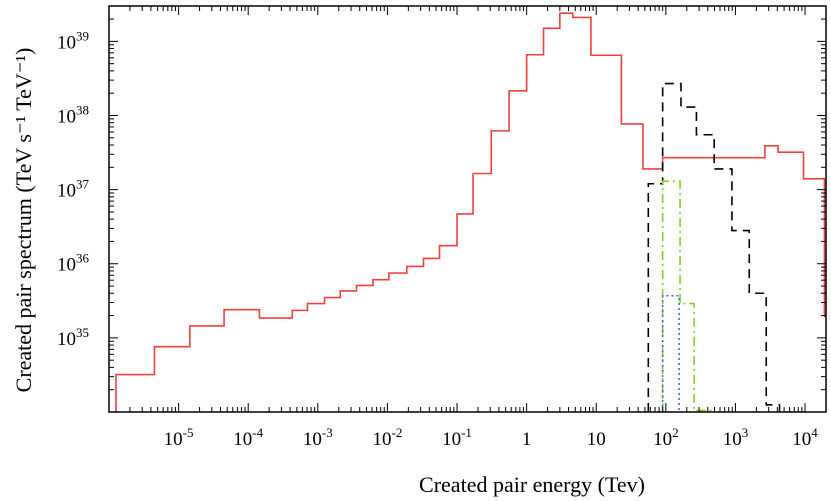 Image resolution: width=831 pixels, height=501 pixels. What do you see at coordinates (73, 189) in the screenshot?
I see `y-tick-label: 1037` at bounding box center [73, 189].